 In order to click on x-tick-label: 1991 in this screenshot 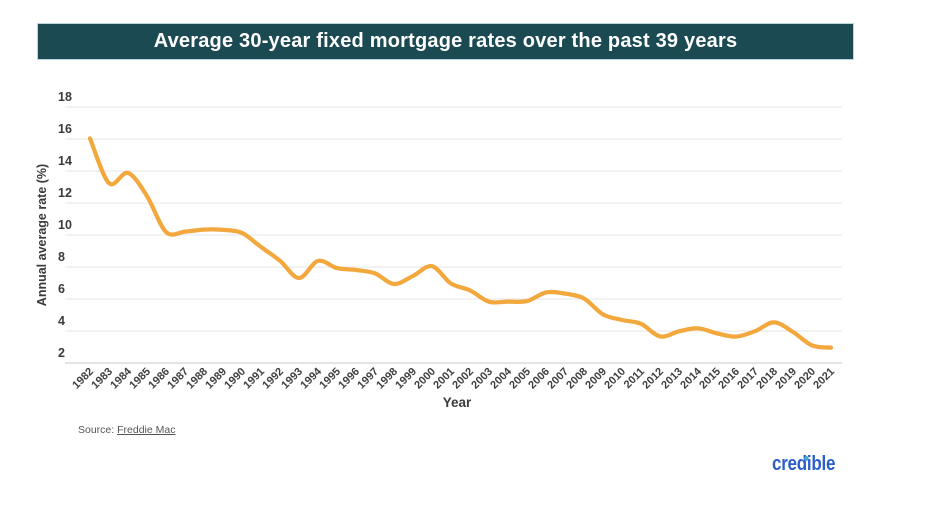, I will do `click(254, 379)`.